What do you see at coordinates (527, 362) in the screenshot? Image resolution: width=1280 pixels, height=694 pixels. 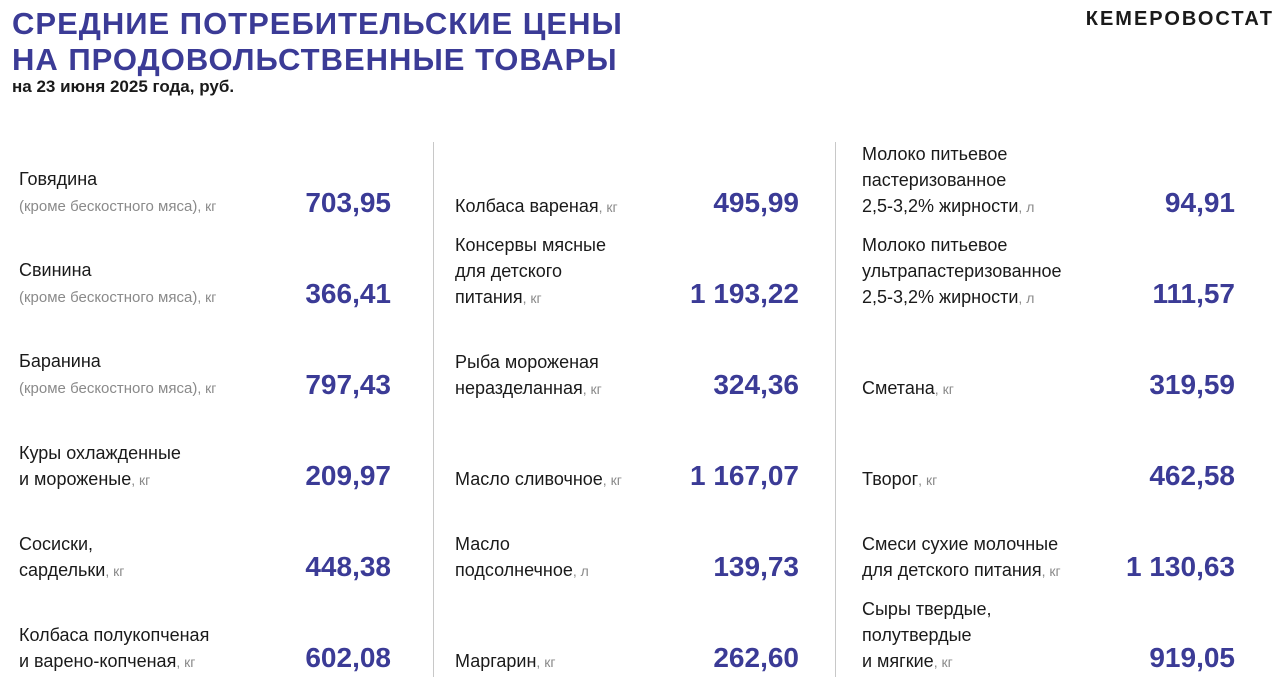 I see `product-name-line: Рыба мороженая` at bounding box center [527, 362].